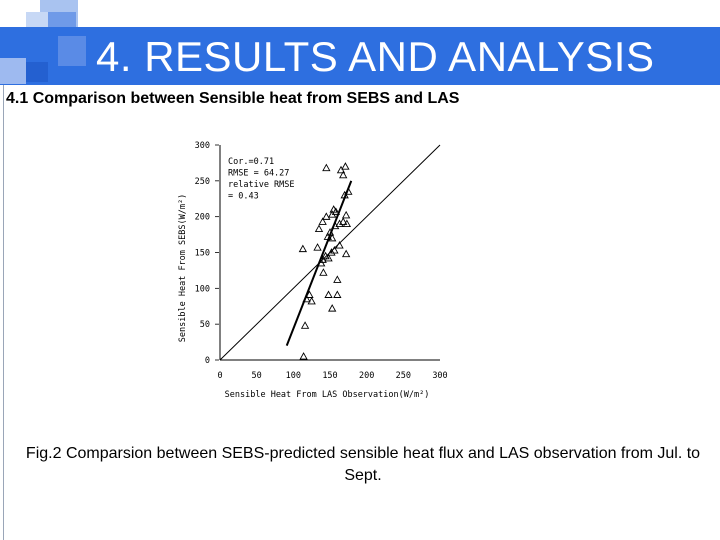  Describe the element at coordinates (251, 162) in the screenshot. I see `stats-line: Cor.=0.71` at that location.